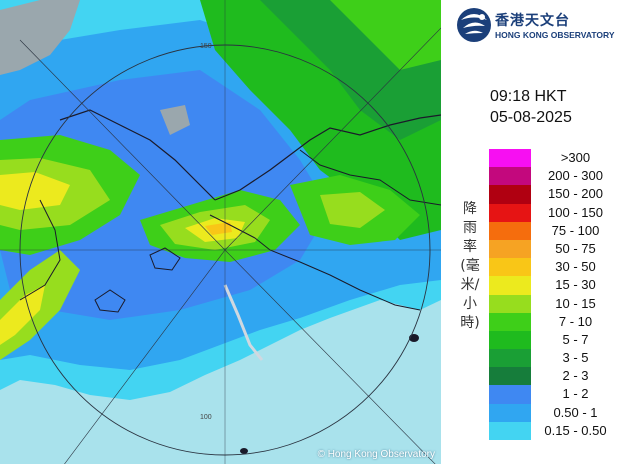 Image resolution: width=618 pixels, height=464 pixels. I want to click on legend-label: 5 - 7, so click(575, 339).